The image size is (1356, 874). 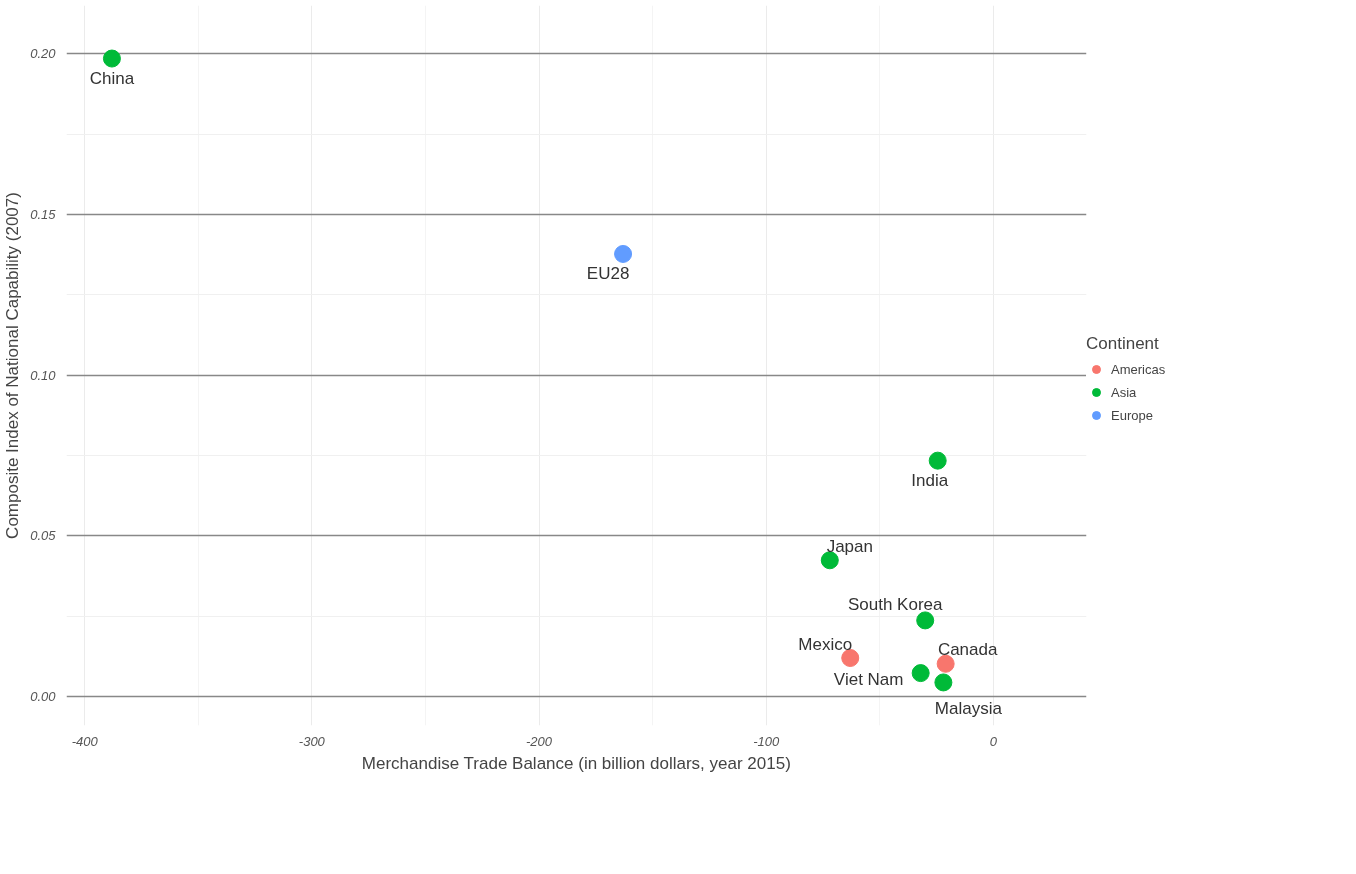 I want to click on annotation: India, so click(x=930, y=481).